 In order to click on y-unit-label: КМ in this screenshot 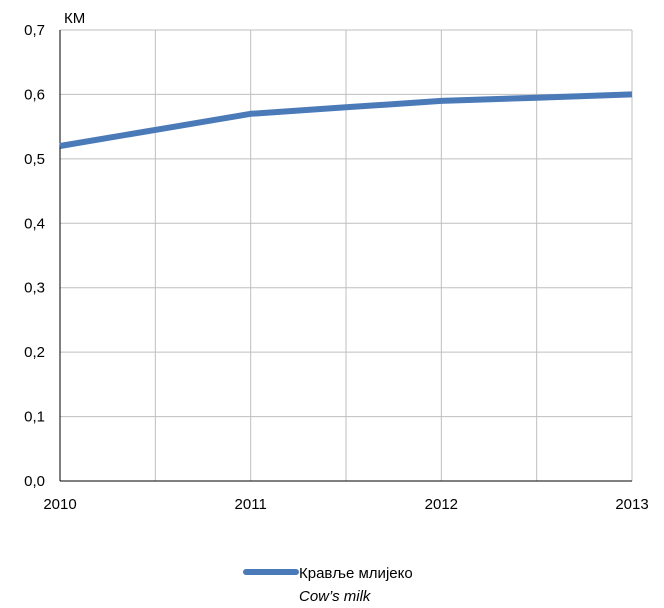, I will do `click(74, 18)`.